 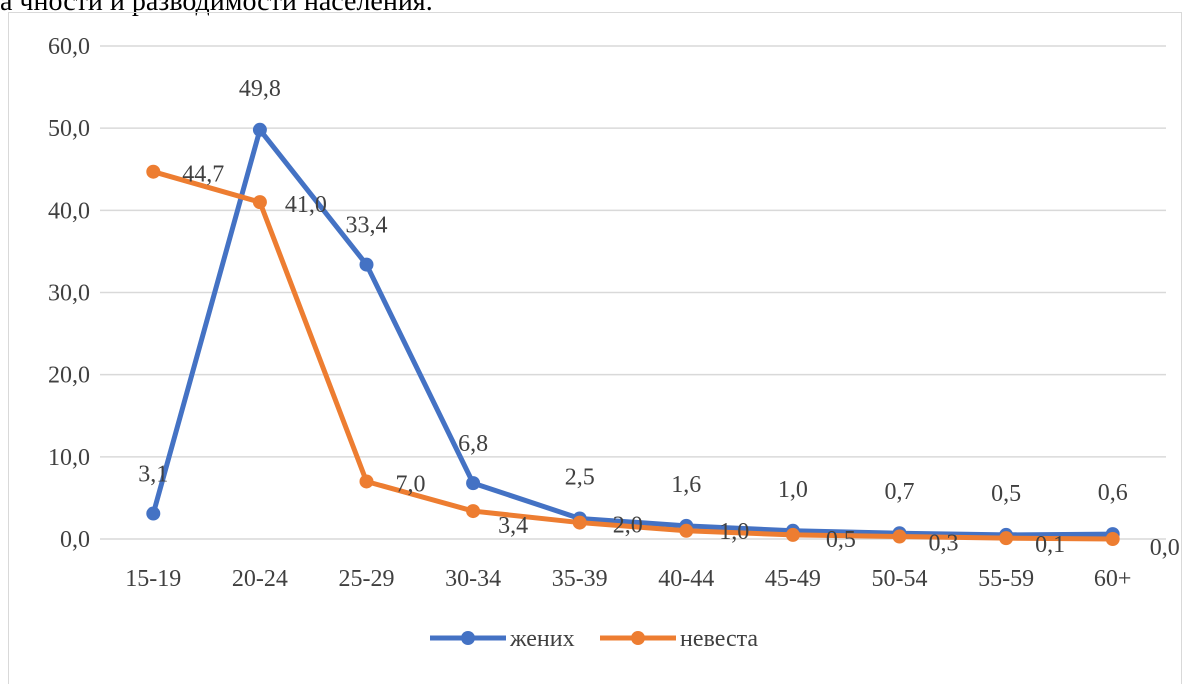 I want to click on y-tick-label: 10,0, so click(x=69, y=458).